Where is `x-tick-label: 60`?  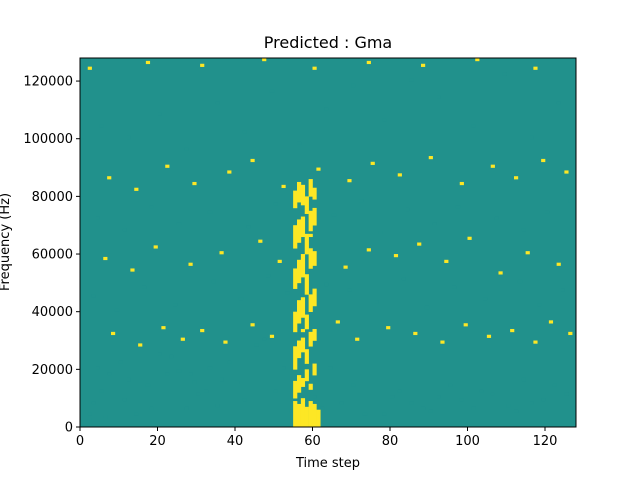 x-tick-label: 60 is located at coordinates (312, 441).